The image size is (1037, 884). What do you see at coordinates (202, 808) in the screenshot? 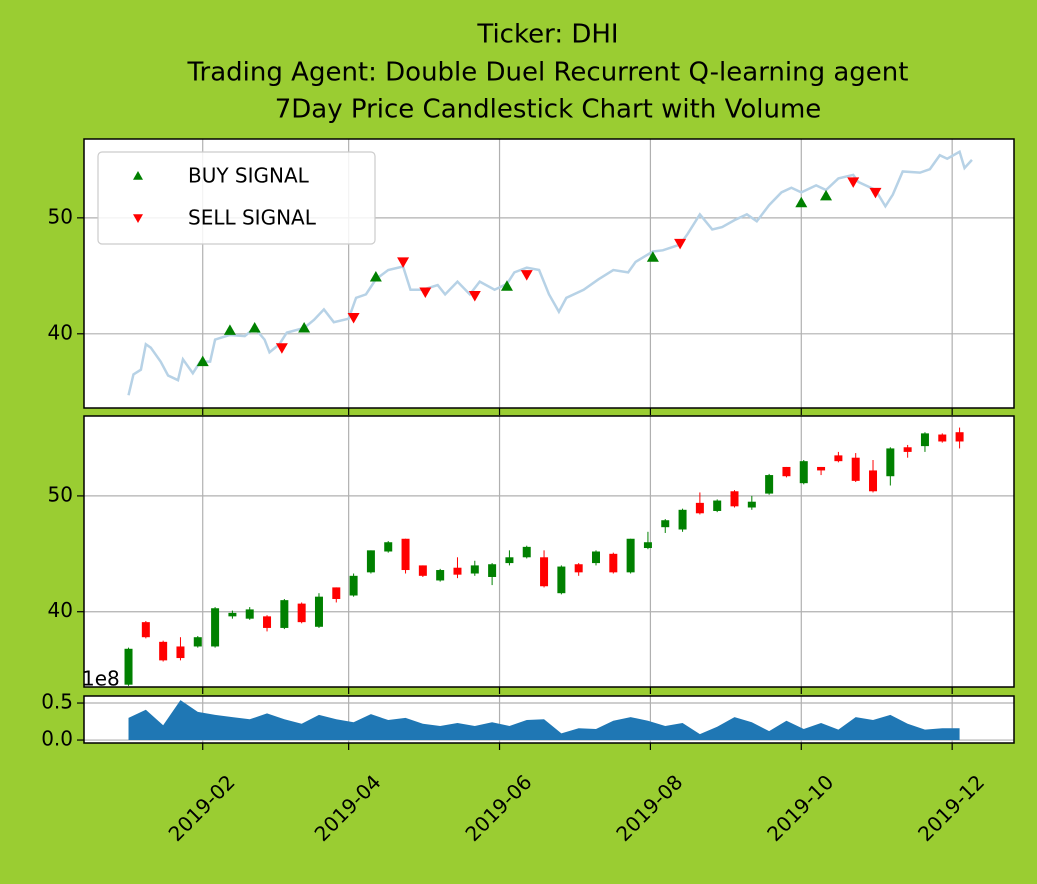
I see `x-tick-label: 2019-02` at bounding box center [202, 808].